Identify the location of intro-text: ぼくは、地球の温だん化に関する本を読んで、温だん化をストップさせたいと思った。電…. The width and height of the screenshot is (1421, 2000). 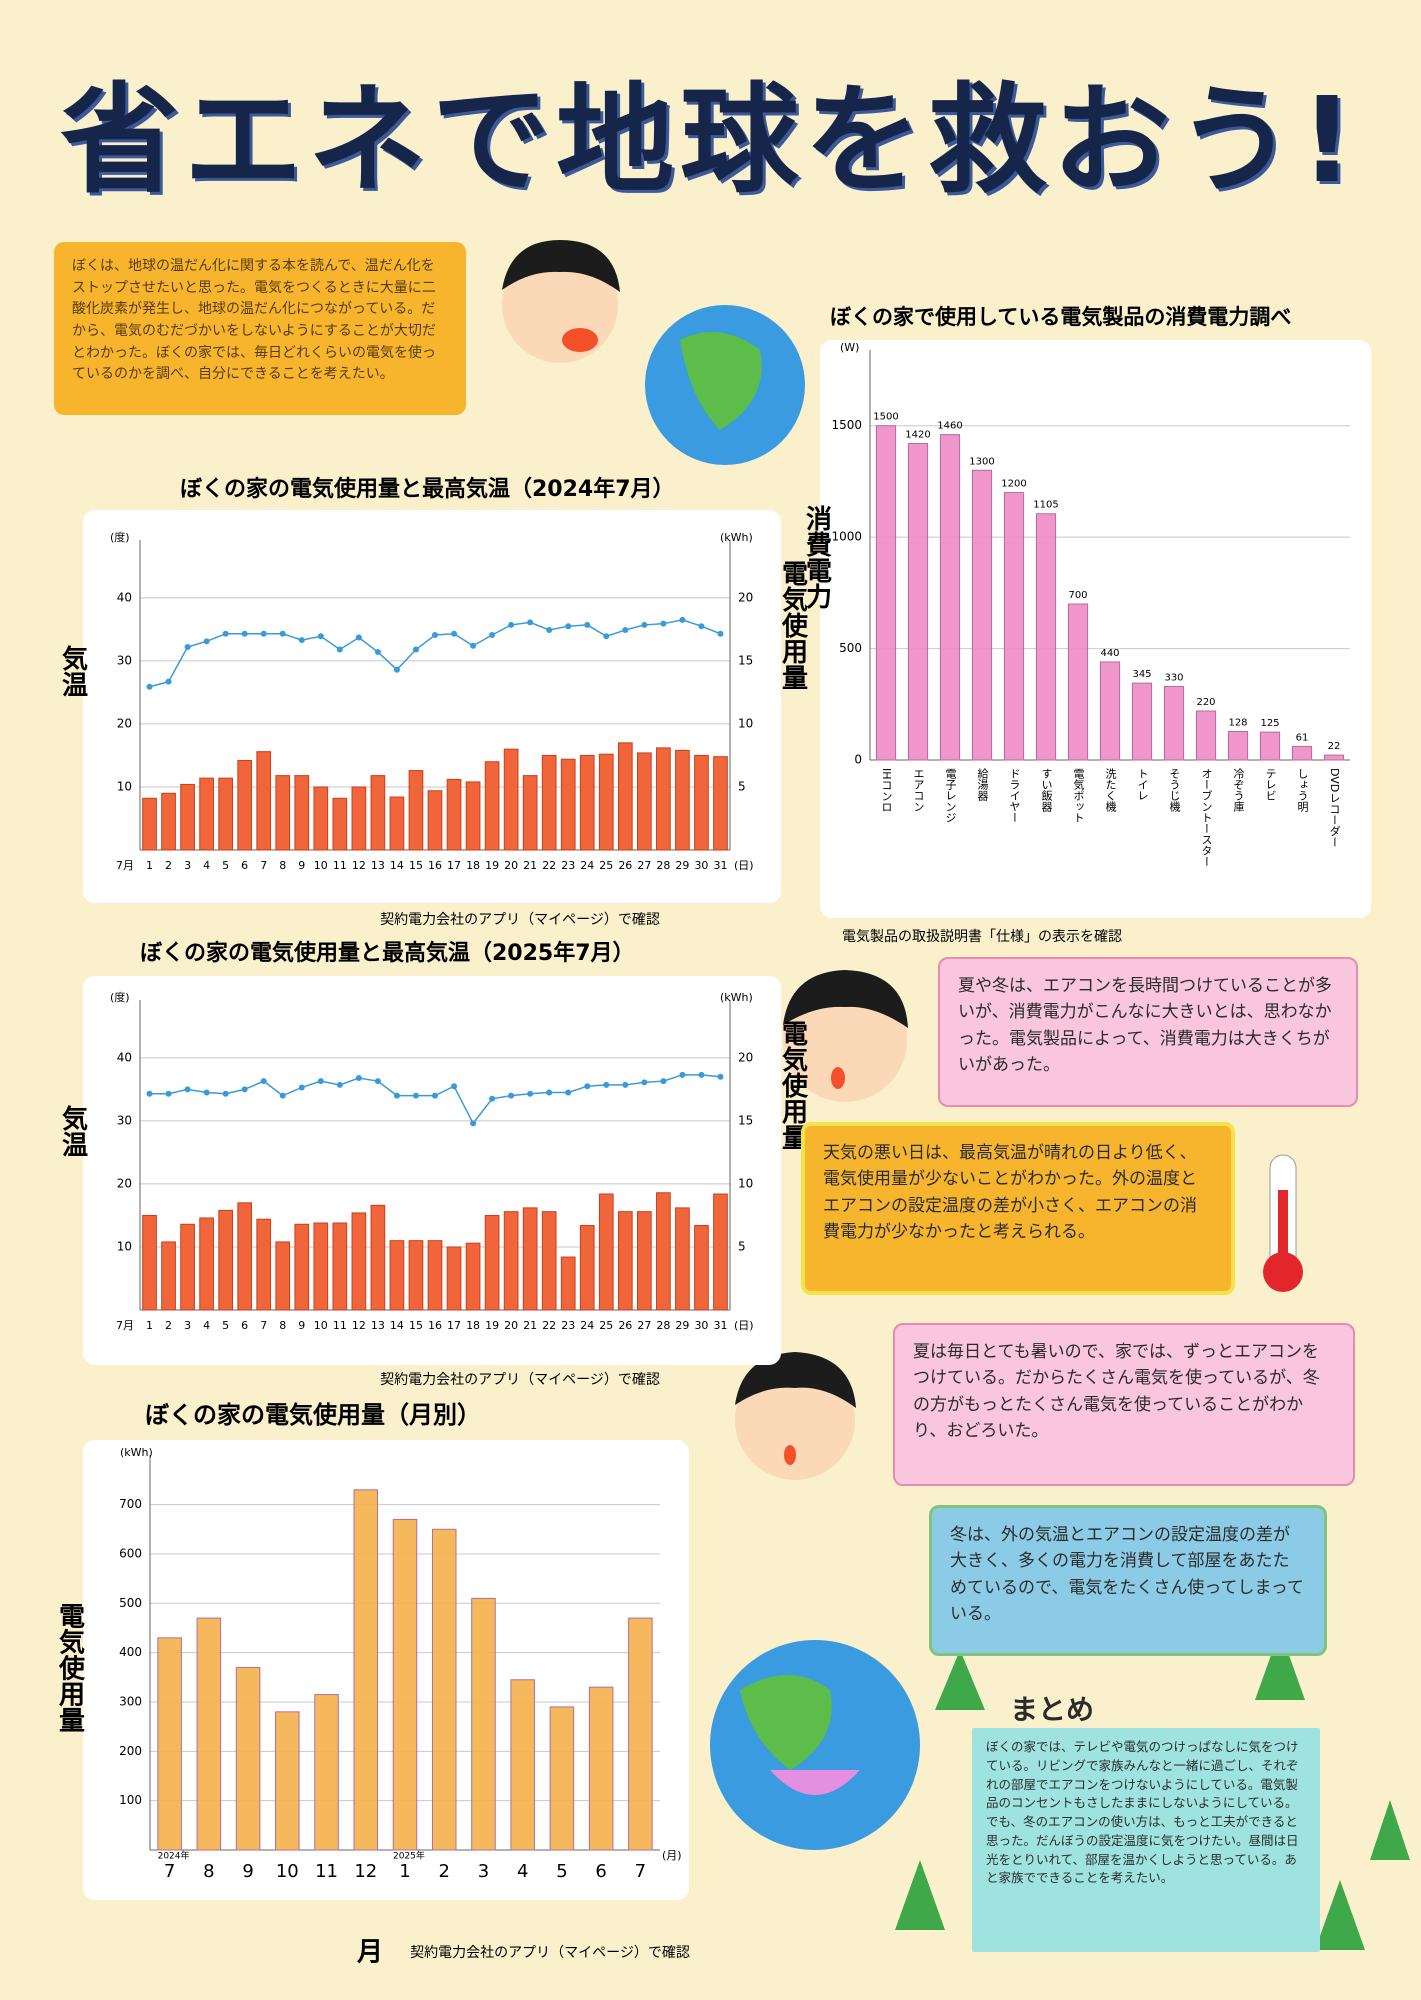
(260, 328).